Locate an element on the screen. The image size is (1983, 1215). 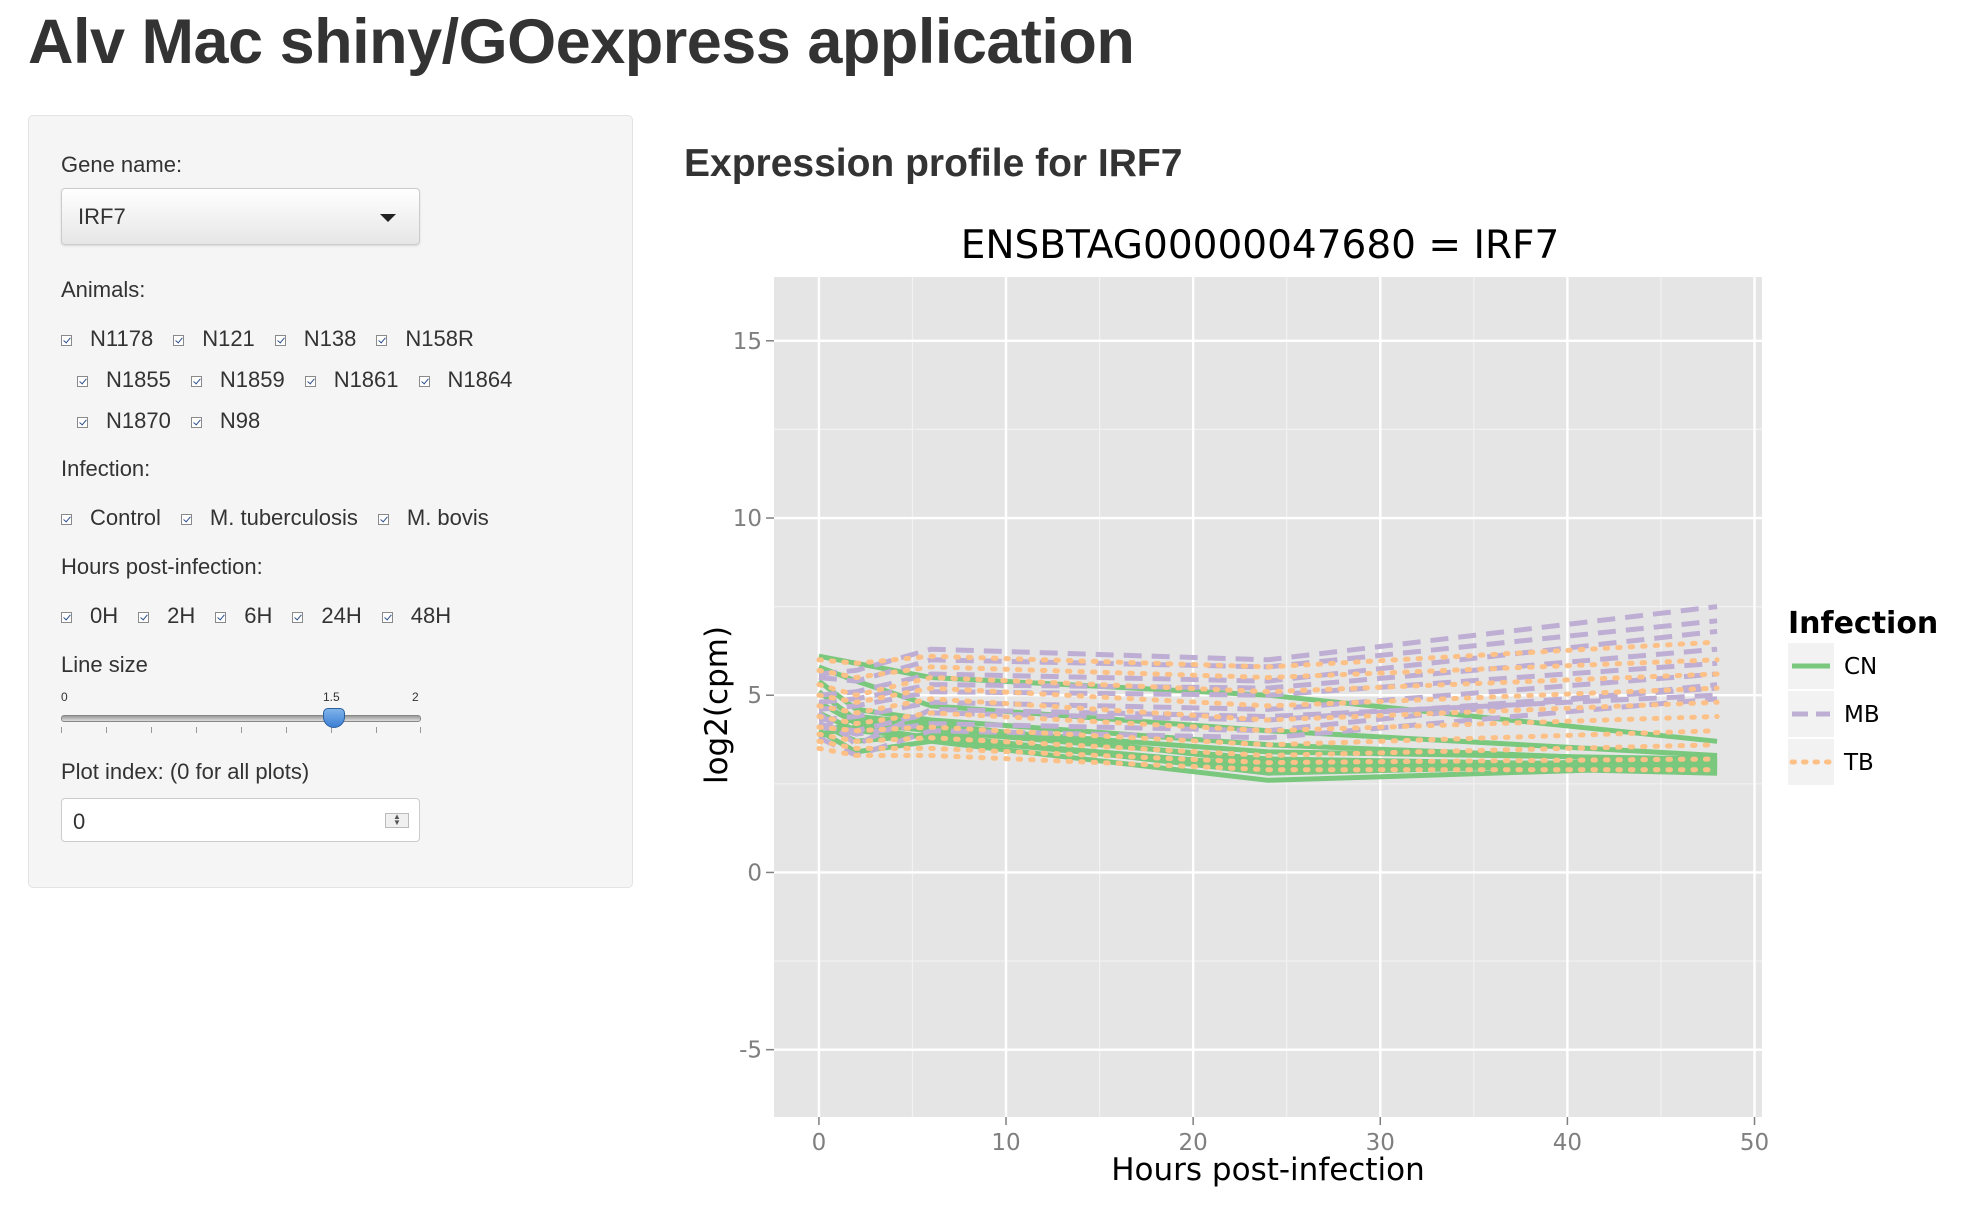
x-axis-label: Hours post-infection is located at coordinates (1267, 1170).